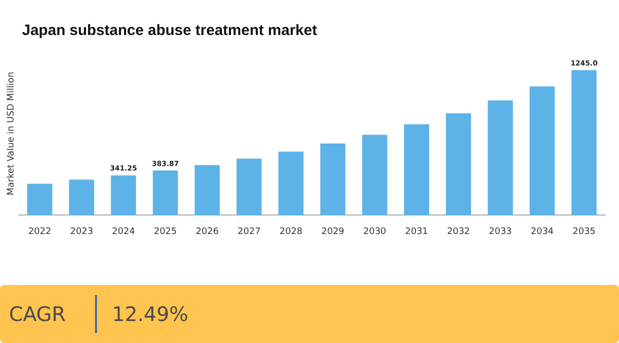 This screenshot has width=619, height=343. I want to click on x-tick-label: 2033, so click(500, 231).